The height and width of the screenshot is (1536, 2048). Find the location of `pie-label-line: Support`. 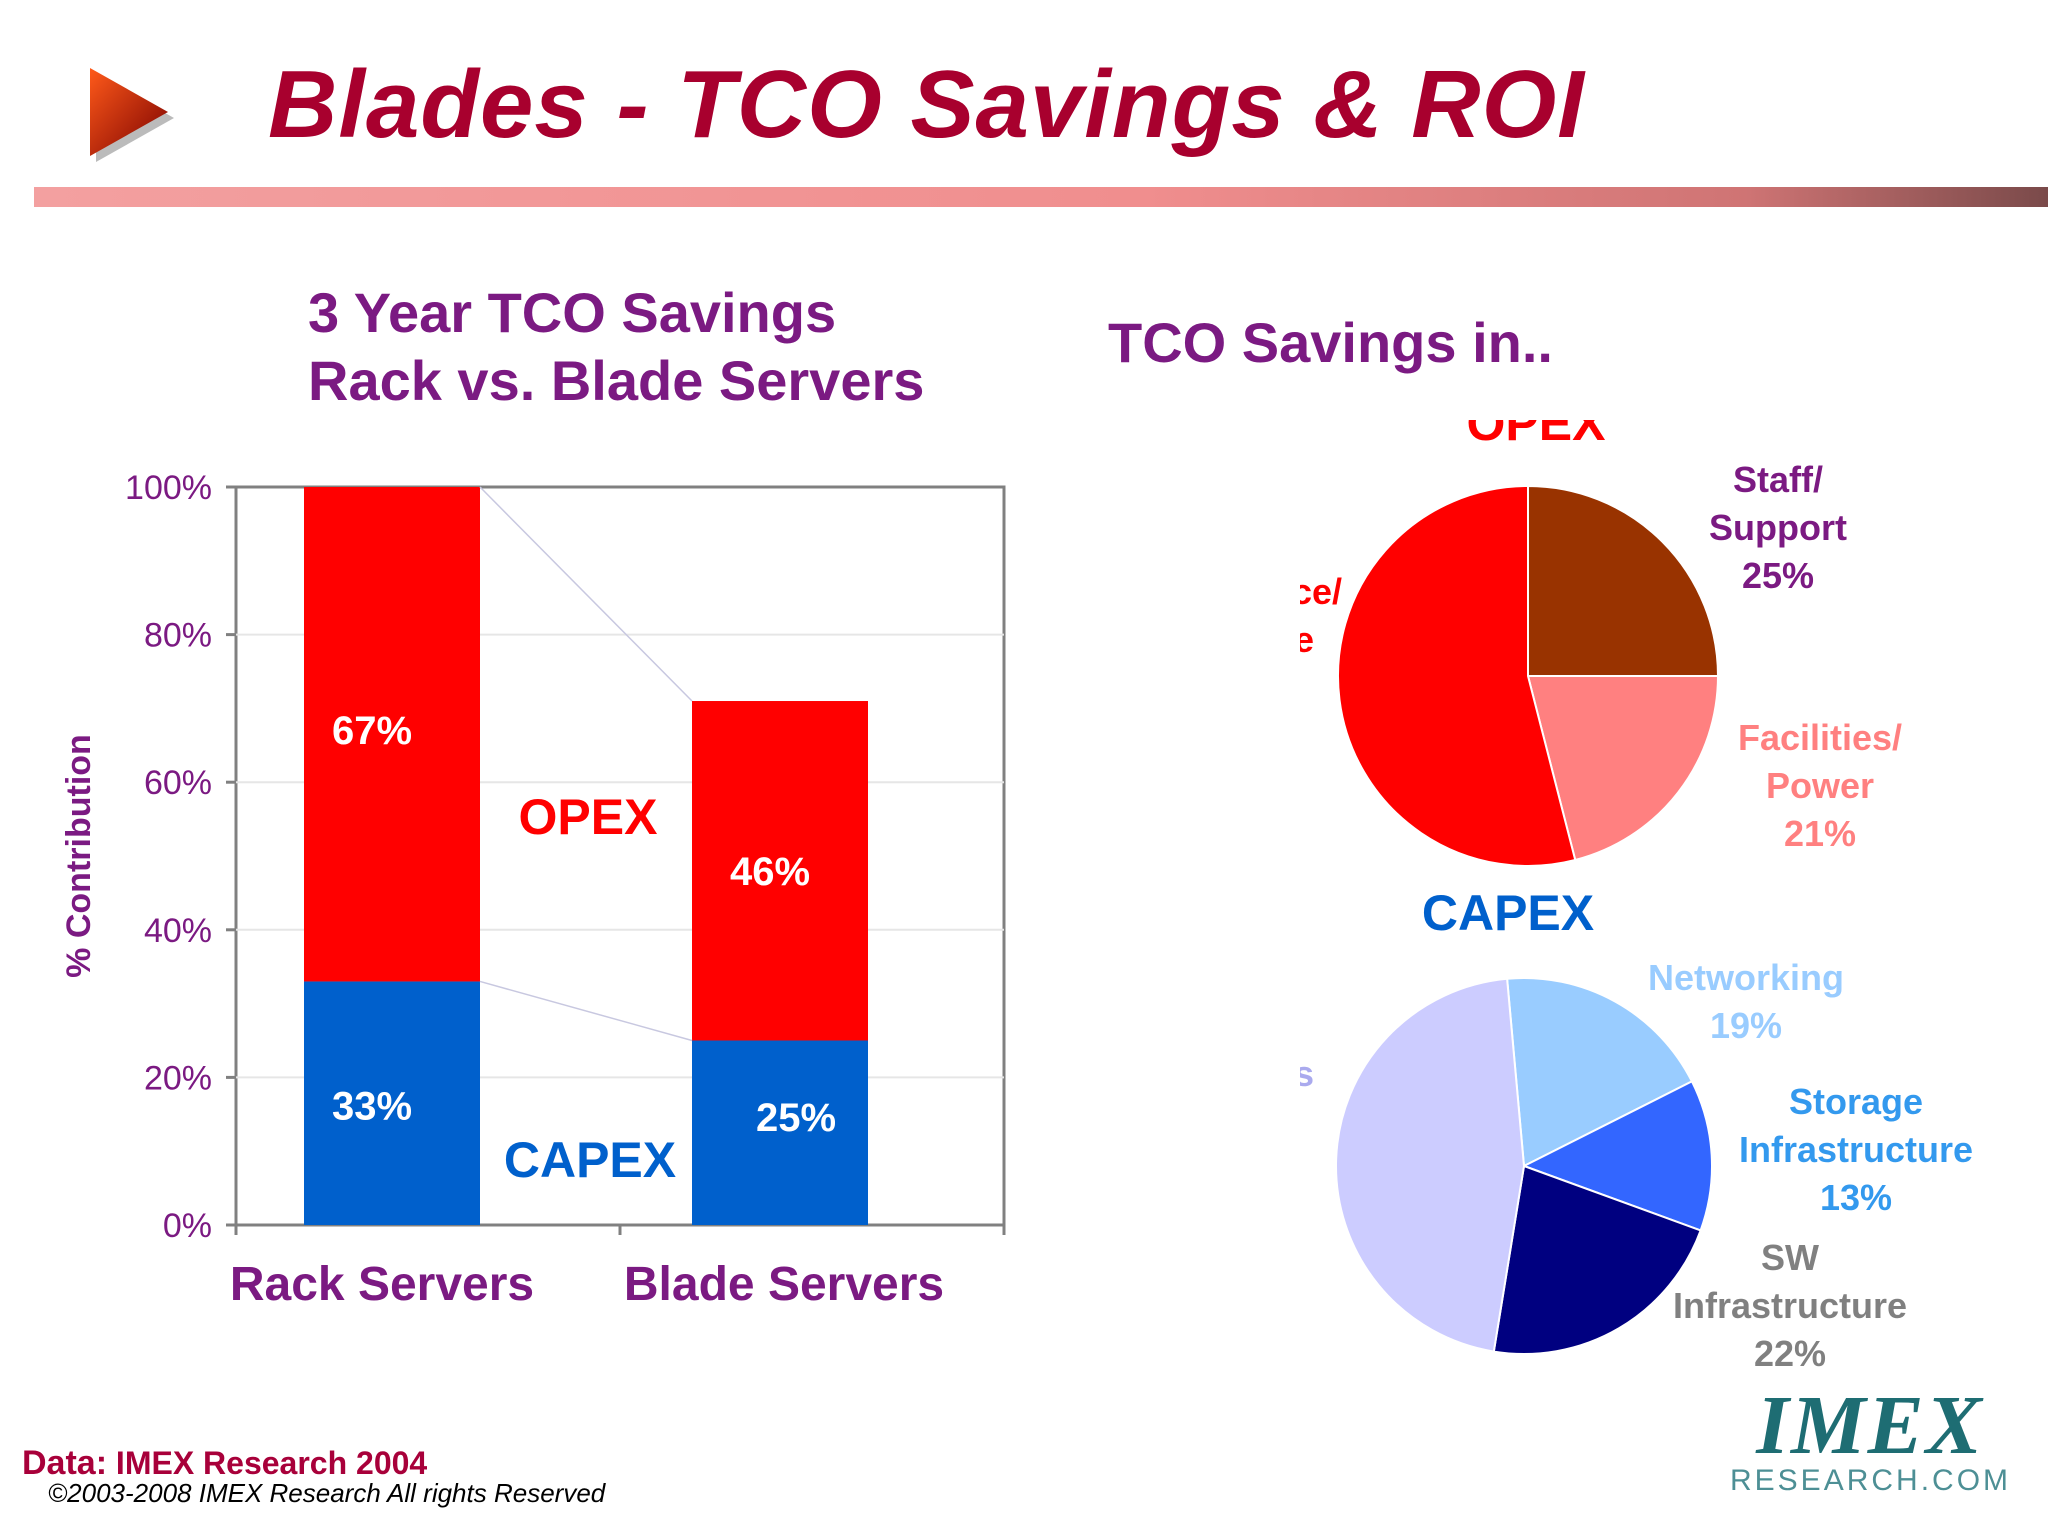

pie-label-line: Support is located at coordinates (1778, 527).